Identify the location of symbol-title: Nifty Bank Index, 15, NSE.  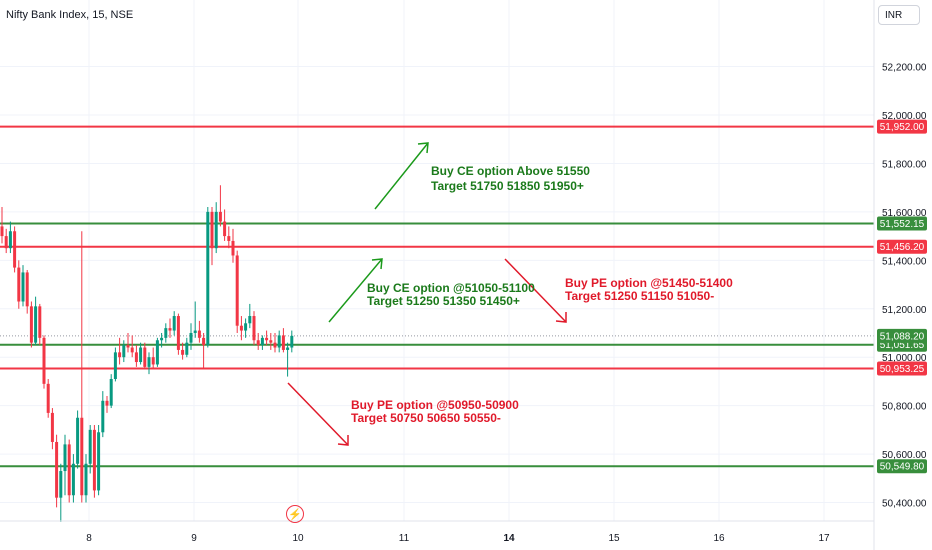
(70, 15).